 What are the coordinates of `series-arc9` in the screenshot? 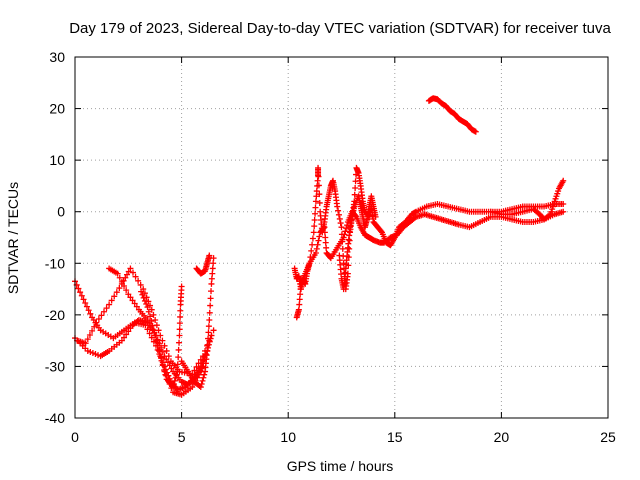 It's located at (430, 264).